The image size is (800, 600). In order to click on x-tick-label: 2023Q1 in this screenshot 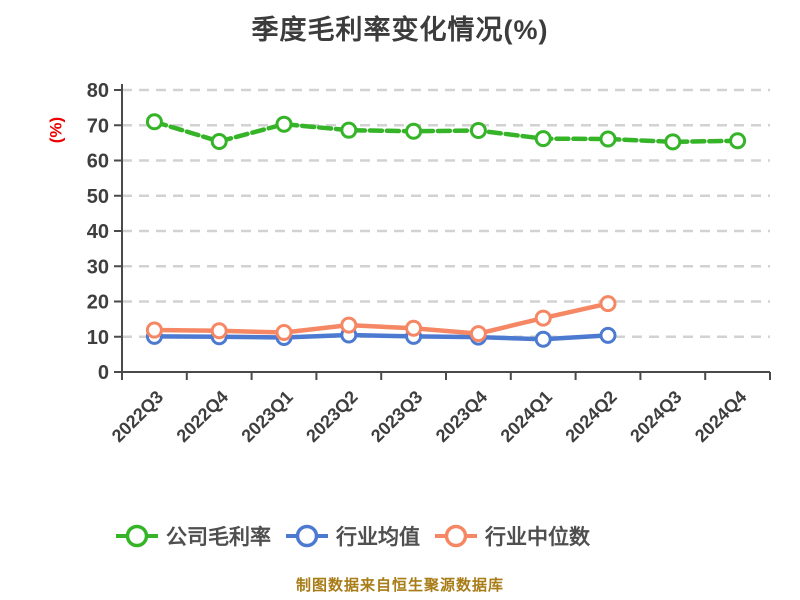, I will do `click(266, 416)`.